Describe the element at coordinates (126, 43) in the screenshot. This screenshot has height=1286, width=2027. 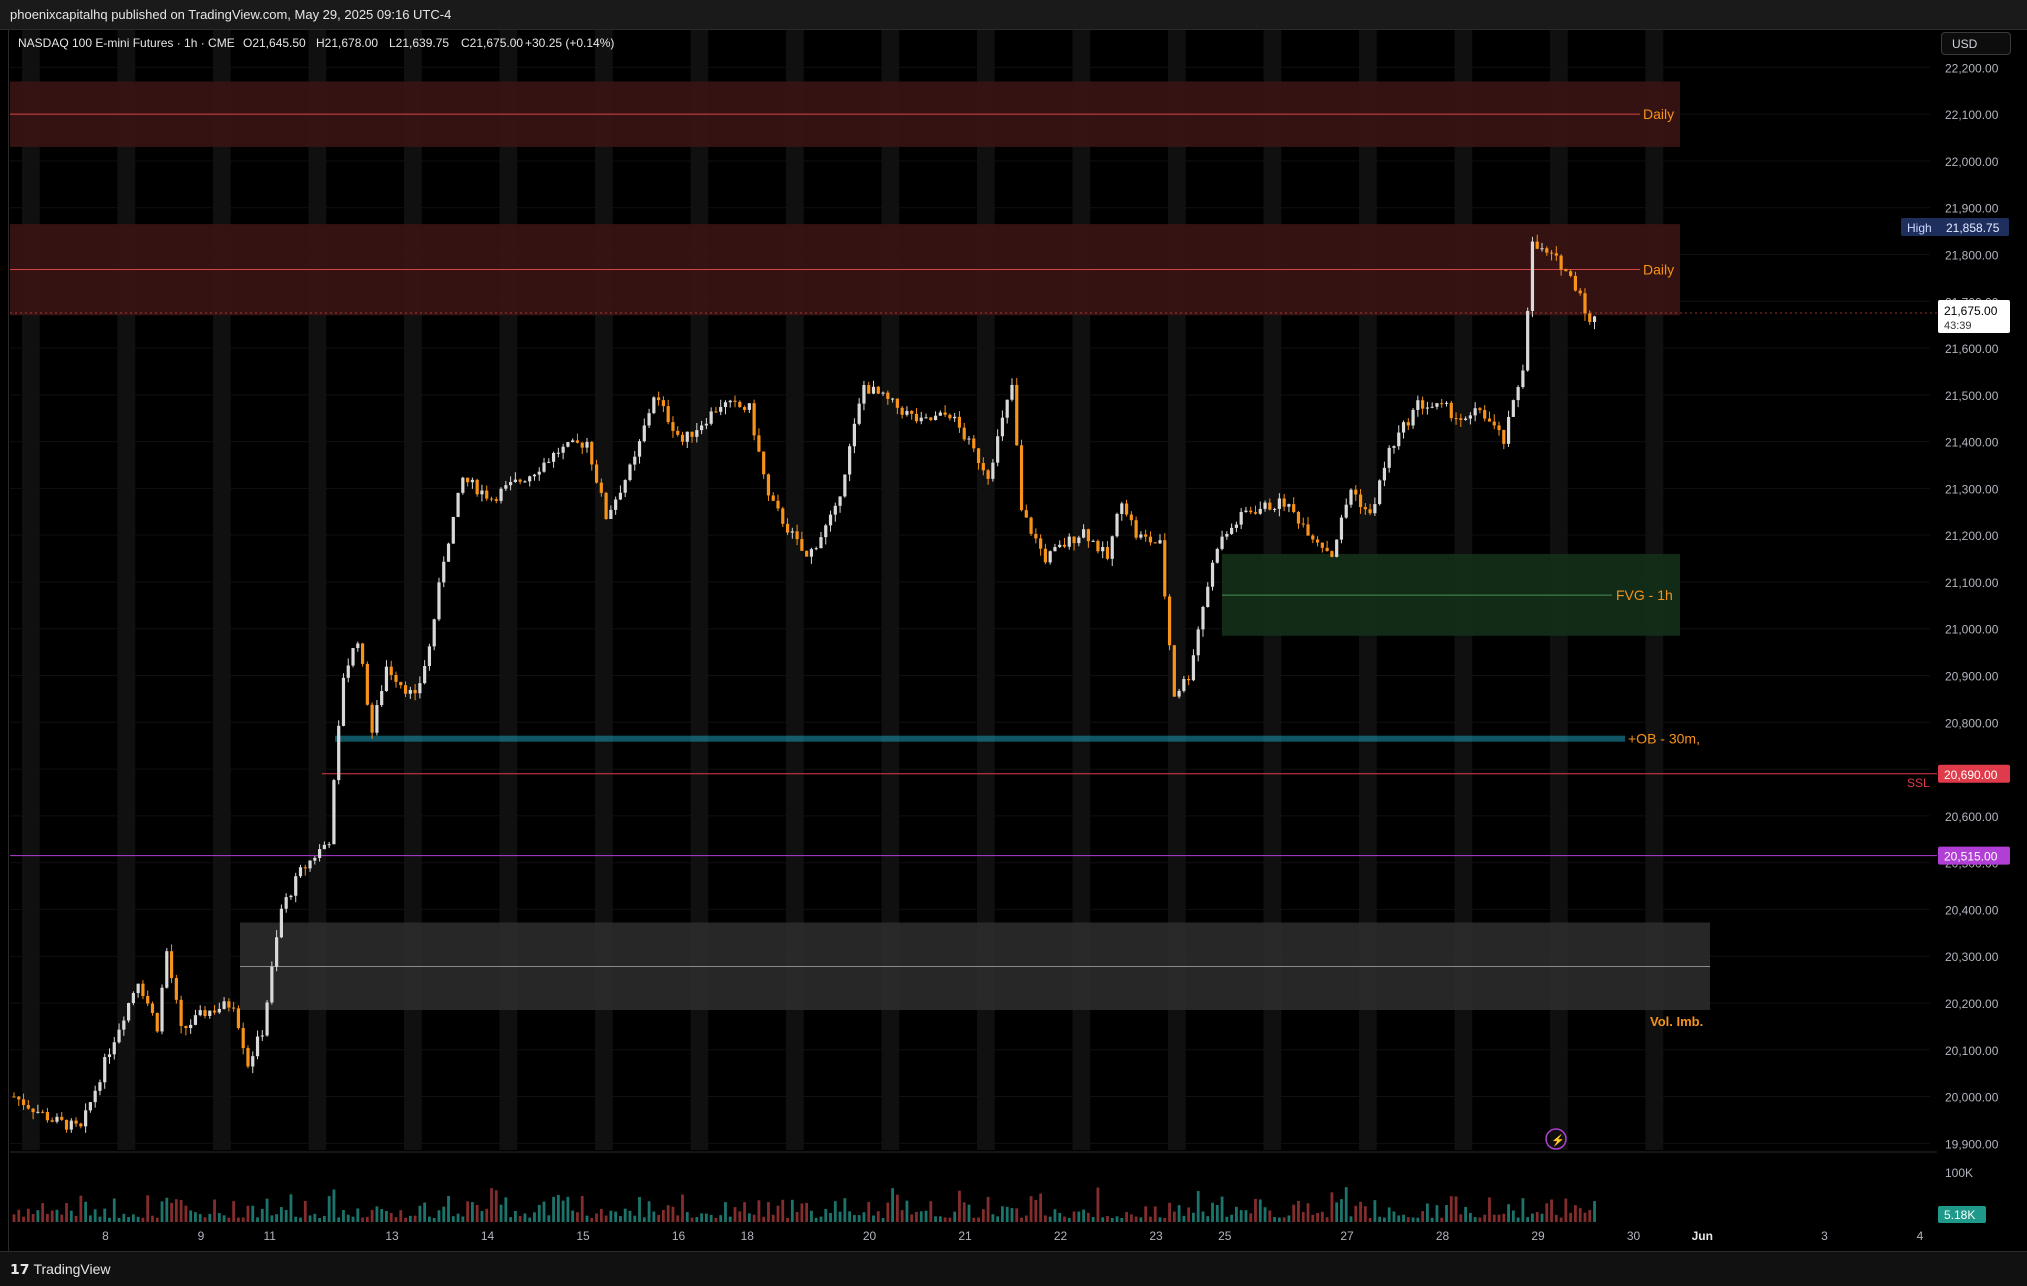
I see `legend-name: NASDAQ 100 E-mini Futures · 1h · CME` at that location.